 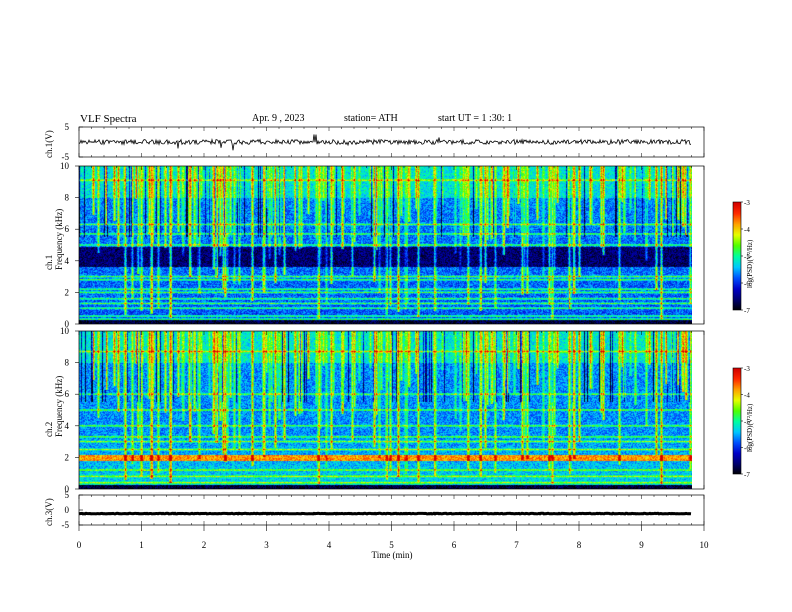 I want to click on x-tick-label: 1, so click(x=141, y=545).